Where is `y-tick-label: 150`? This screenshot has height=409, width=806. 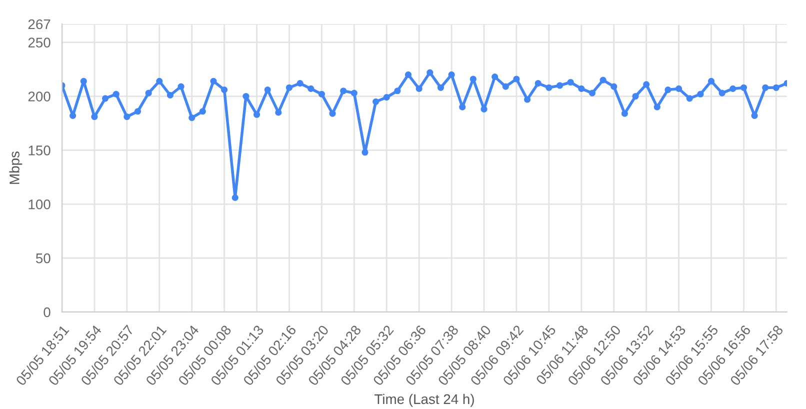
y-tick-label: 150 is located at coordinates (39, 151).